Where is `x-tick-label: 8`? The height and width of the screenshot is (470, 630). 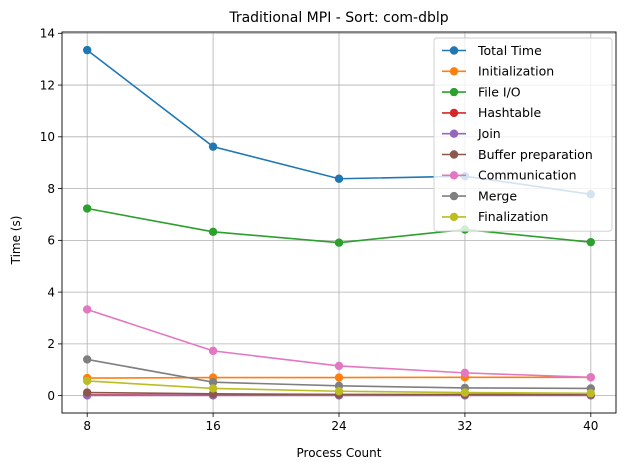 x-tick-label: 8 is located at coordinates (87, 426).